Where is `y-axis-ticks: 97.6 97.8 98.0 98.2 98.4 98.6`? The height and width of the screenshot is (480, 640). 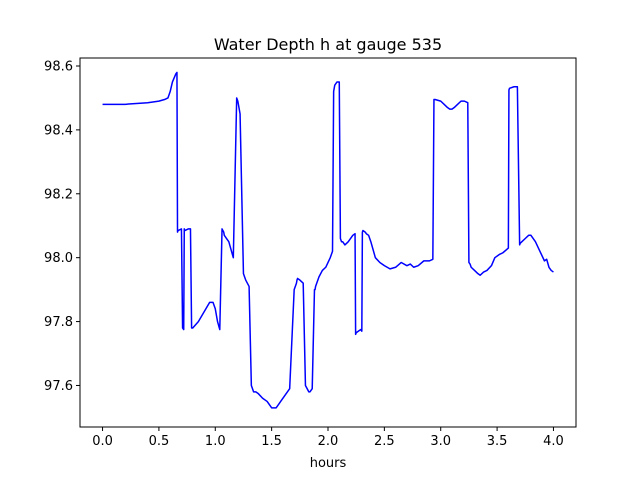 y-axis-ticks: 97.6 97.8 98.0 98.2 98.4 98.6 is located at coordinates (62, 226).